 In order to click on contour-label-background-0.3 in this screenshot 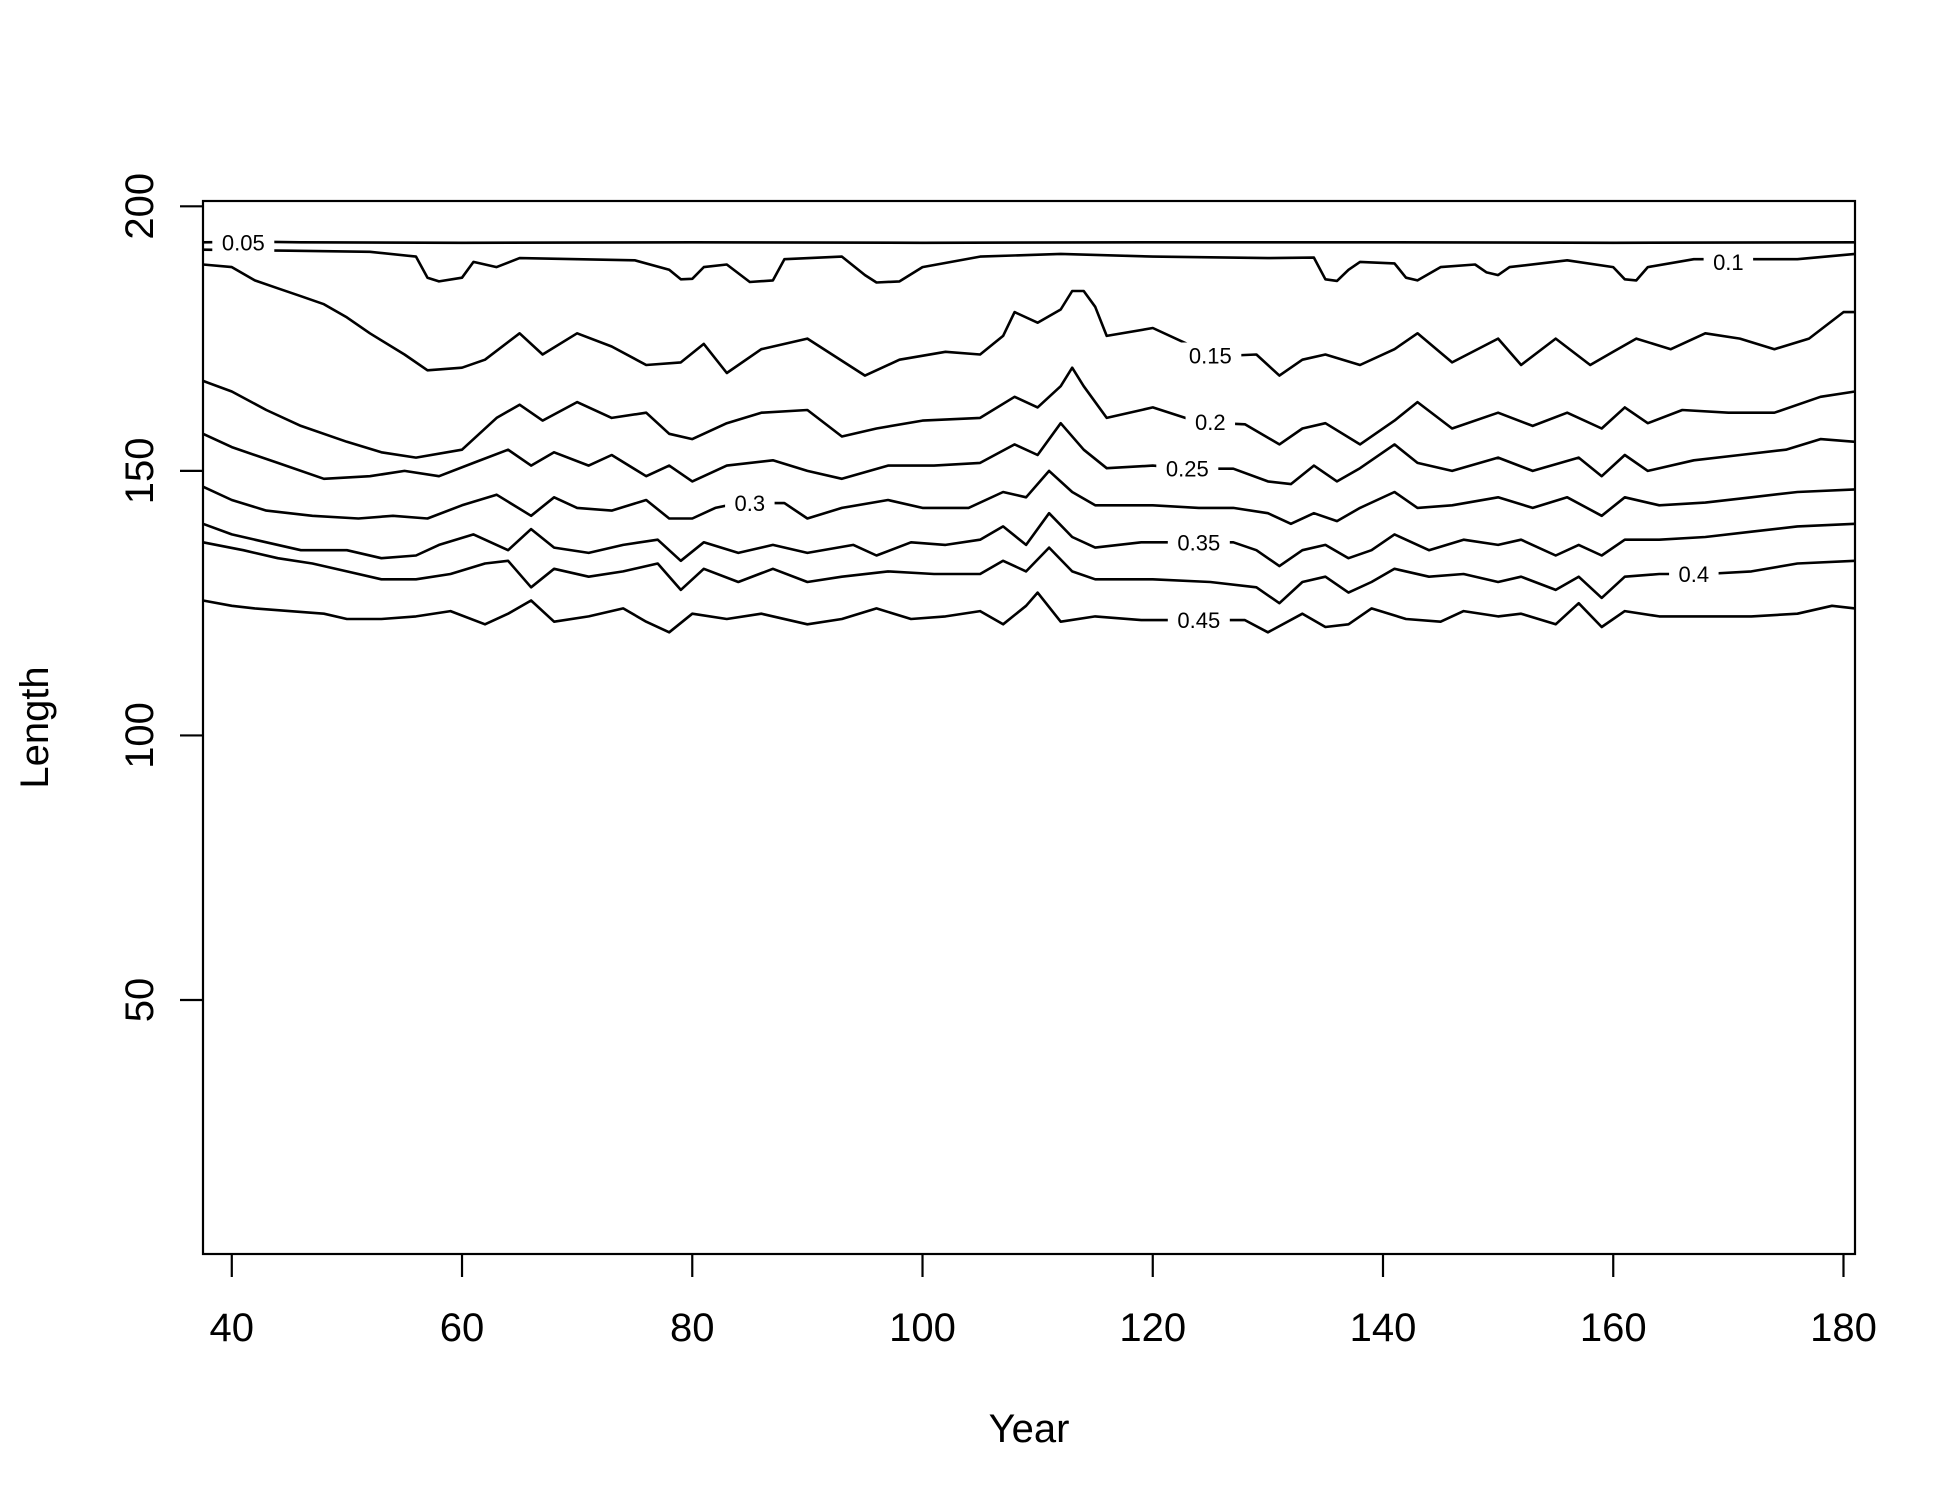, I will do `click(750, 503)`.